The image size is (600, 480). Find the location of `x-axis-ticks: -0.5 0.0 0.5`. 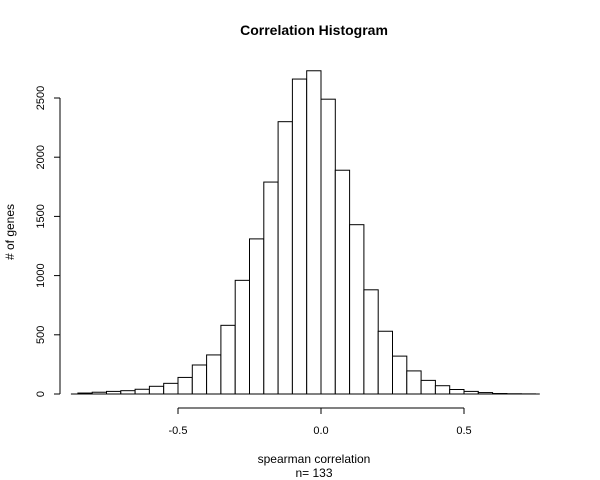

x-axis-ticks: -0.5 0.0 0.5 is located at coordinates (320, 422).